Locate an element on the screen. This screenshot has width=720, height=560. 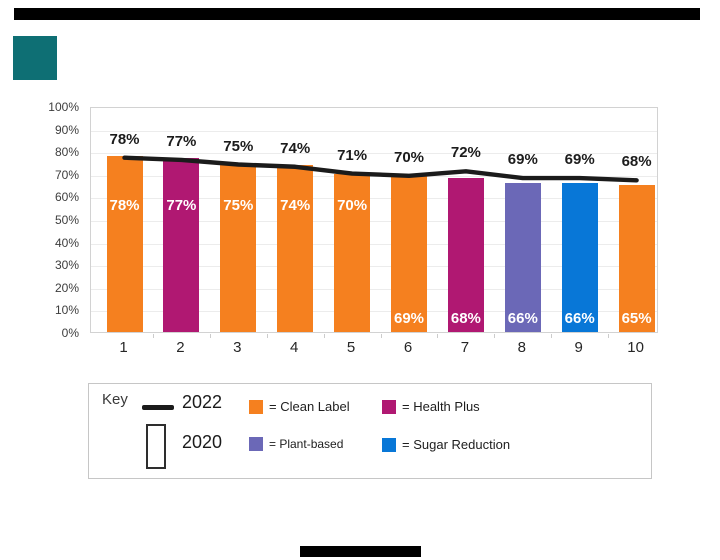
line-value-label: 71% is located at coordinates (352, 155).